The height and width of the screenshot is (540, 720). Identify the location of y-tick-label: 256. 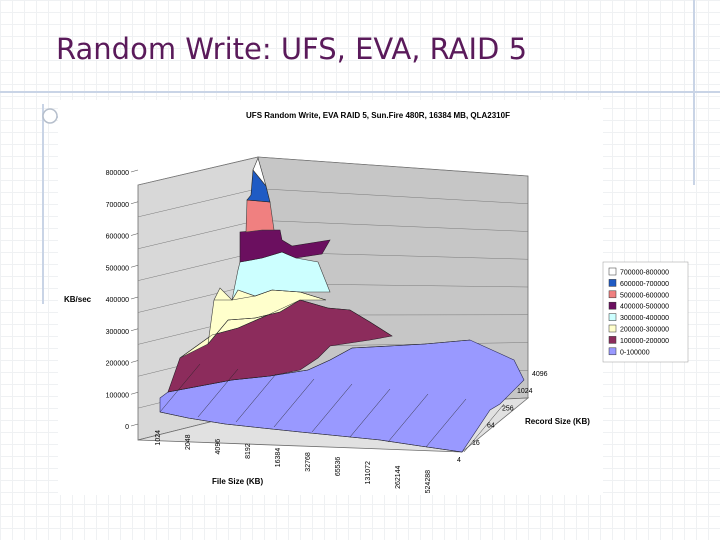
(508, 408).